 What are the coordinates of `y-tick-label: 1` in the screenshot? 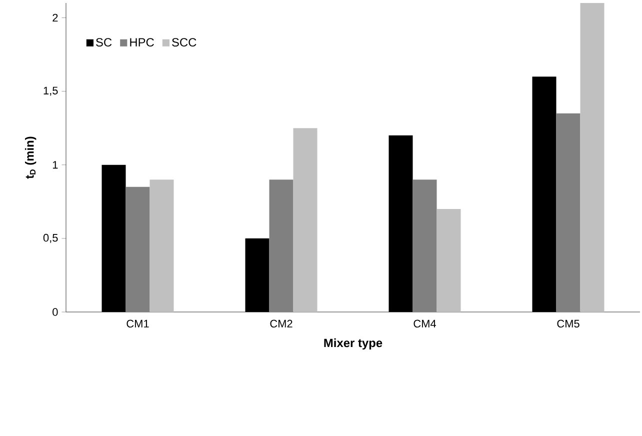 It's located at (55, 165).